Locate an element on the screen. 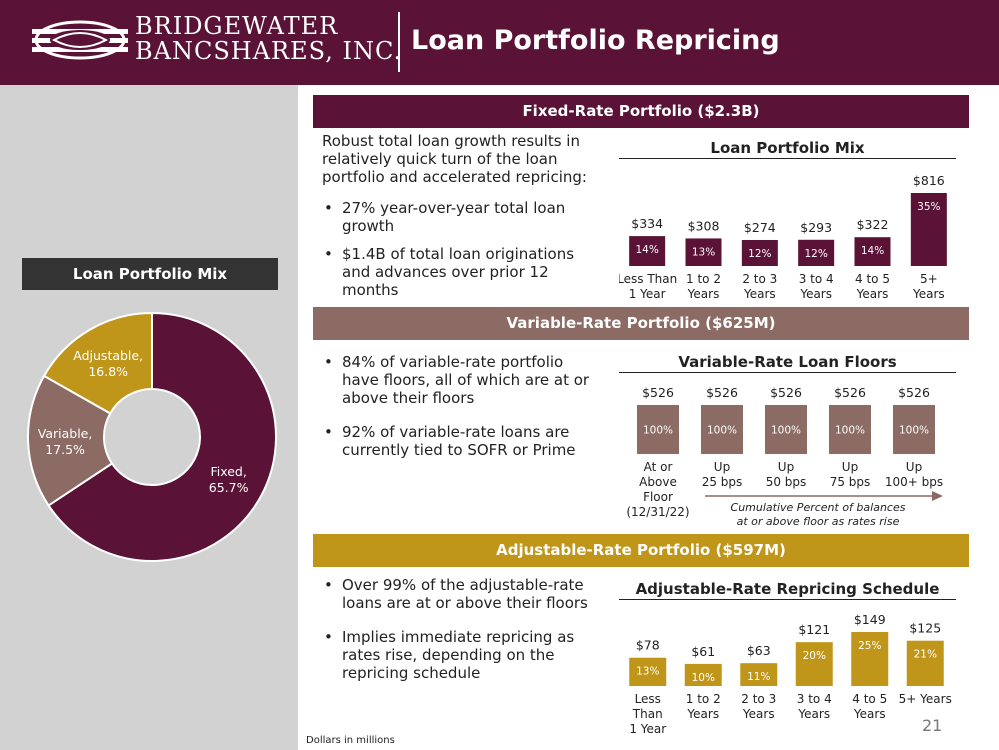 This screenshot has width=999, height=750. c-floors-value-4: $526 is located at coordinates (914, 392).